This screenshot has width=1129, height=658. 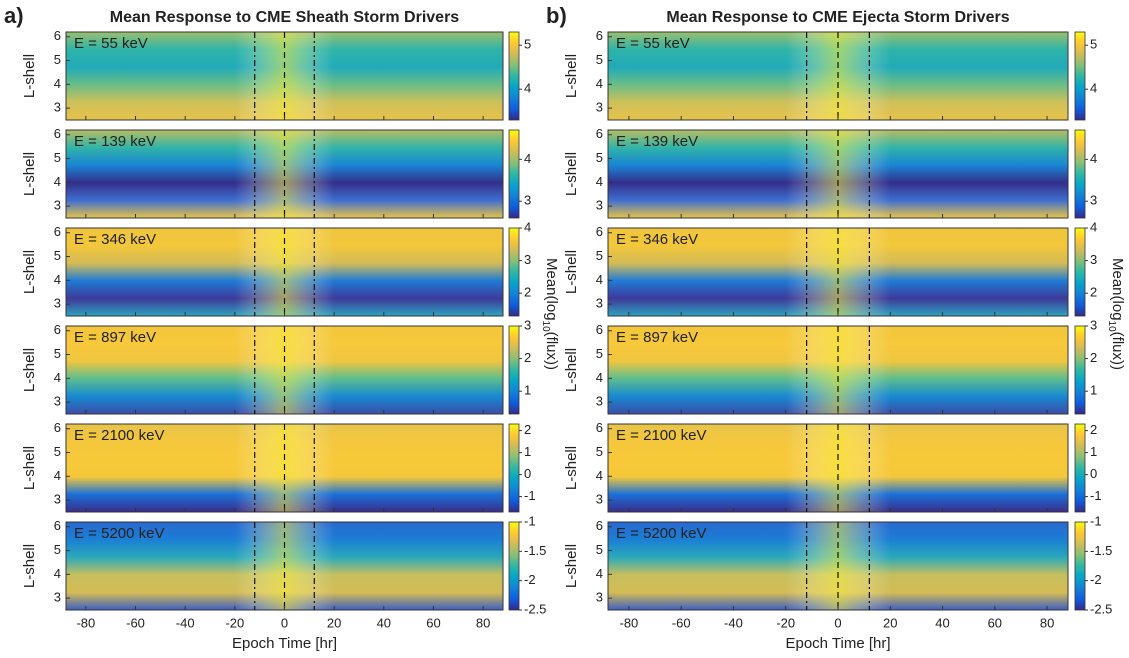 What do you see at coordinates (551, 289) in the screenshot?
I see `colorbar-label-part: Mean(log` at bounding box center [551, 289].